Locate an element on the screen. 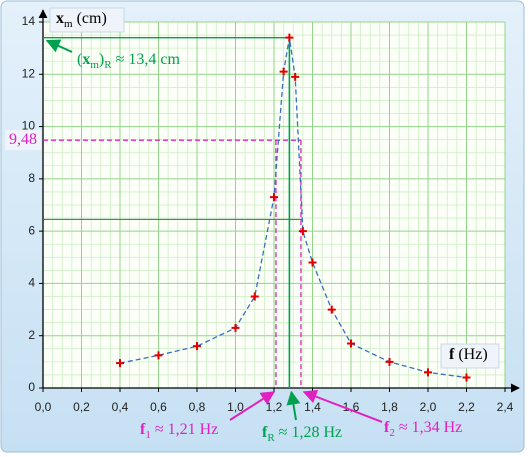 This screenshot has width=529, height=457. level-label: 9,48 is located at coordinates (23, 139).